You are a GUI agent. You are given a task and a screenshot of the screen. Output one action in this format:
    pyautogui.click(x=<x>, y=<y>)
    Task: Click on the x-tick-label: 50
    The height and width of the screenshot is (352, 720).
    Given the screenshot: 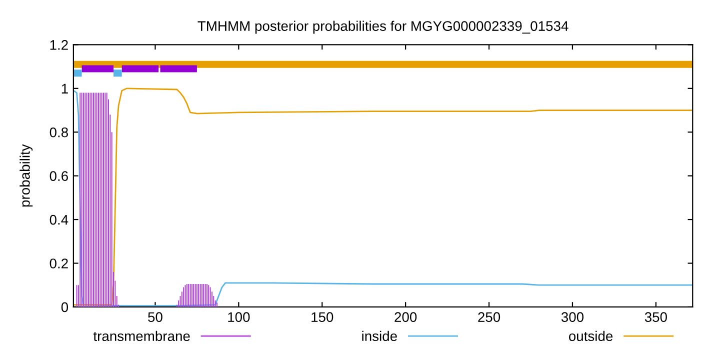 What is the action you would take?
    pyautogui.click(x=155, y=317)
    